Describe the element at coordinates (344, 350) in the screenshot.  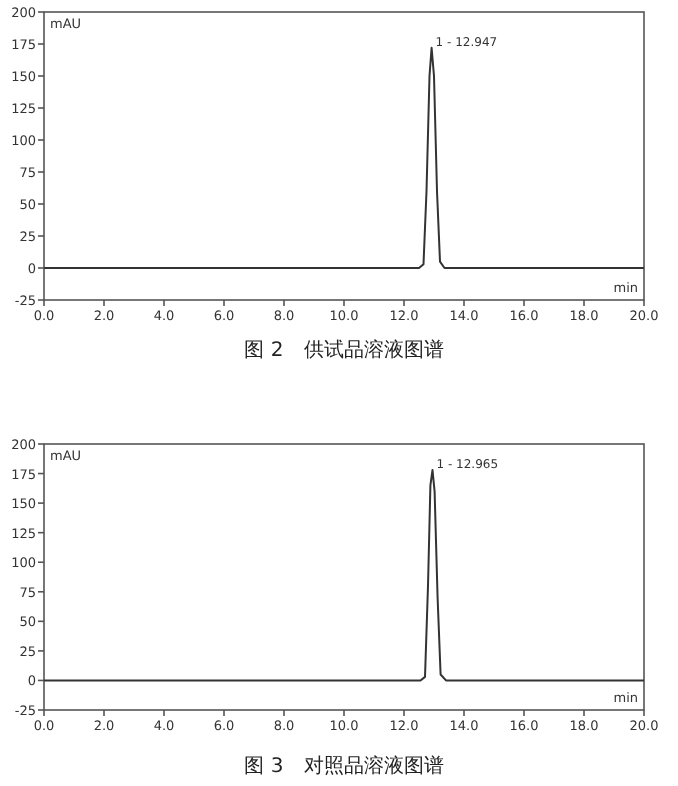
I see `text: 图 2 供试品溶液图谱` at that location.